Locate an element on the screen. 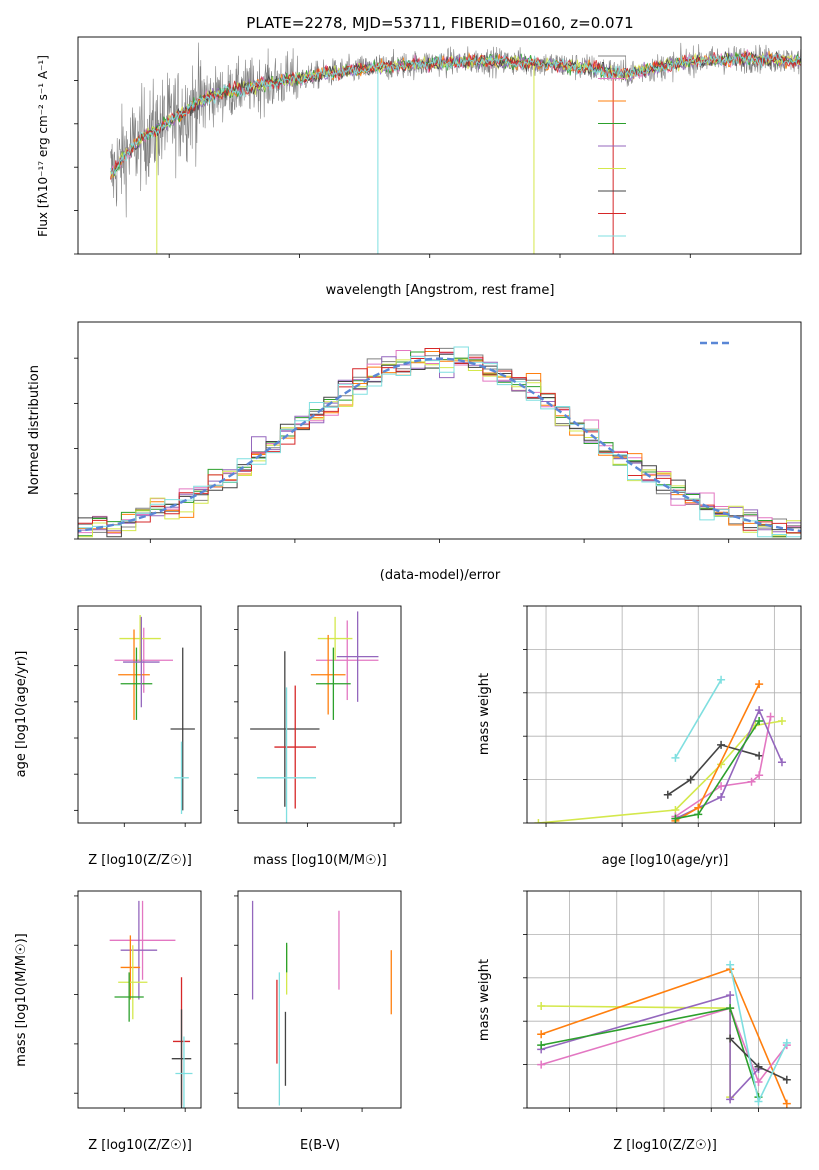 The width and height of the screenshot is (819, 1170). y-axis-label: Normed distribution is located at coordinates (34, 430).